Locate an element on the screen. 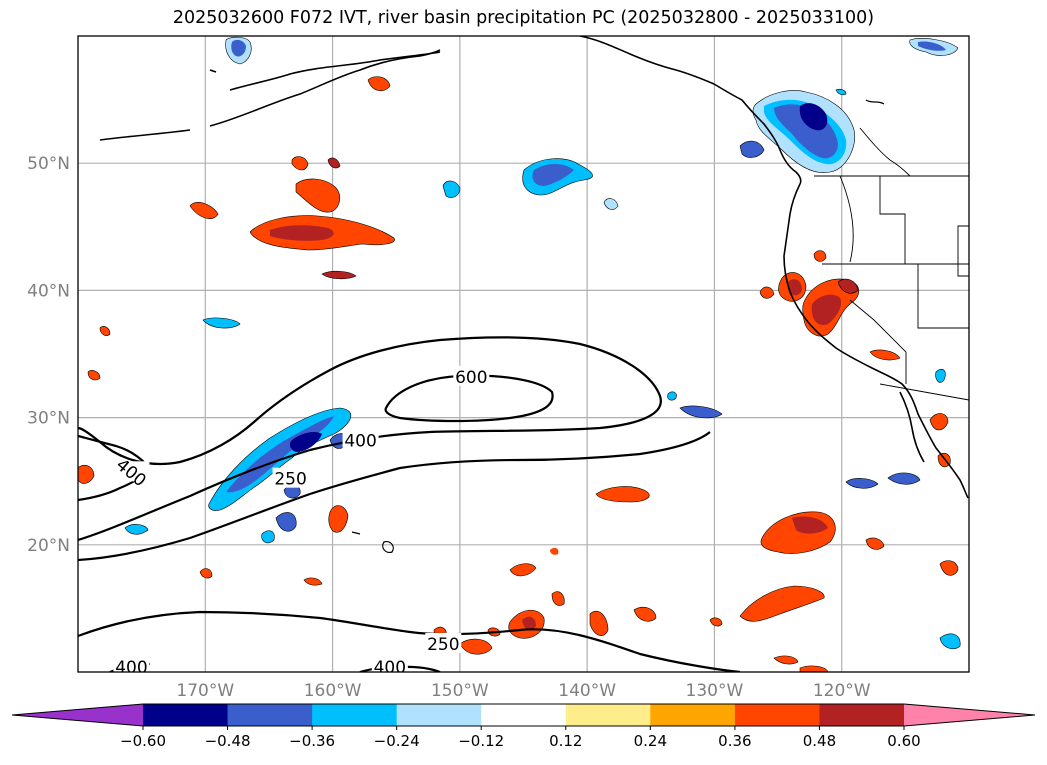 This screenshot has height=765, width=1047. colorbar-tick-label: −0.60 is located at coordinates (143, 741).